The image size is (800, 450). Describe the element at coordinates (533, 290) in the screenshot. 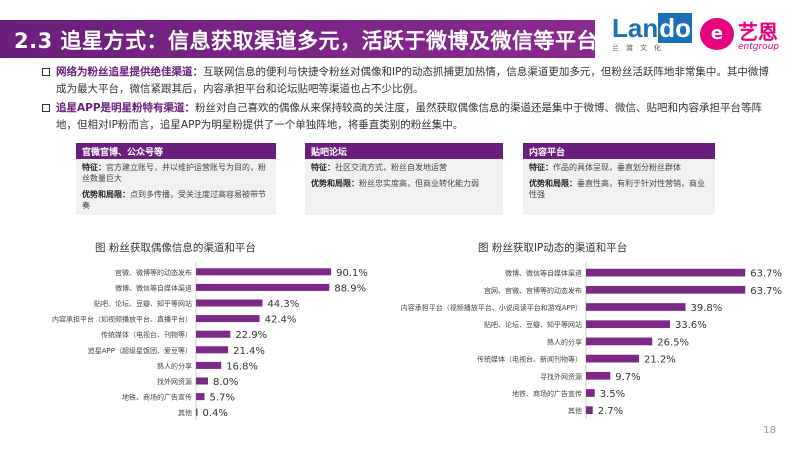

I see `category-label: 官网、官微、官博等的动态发布` at that location.